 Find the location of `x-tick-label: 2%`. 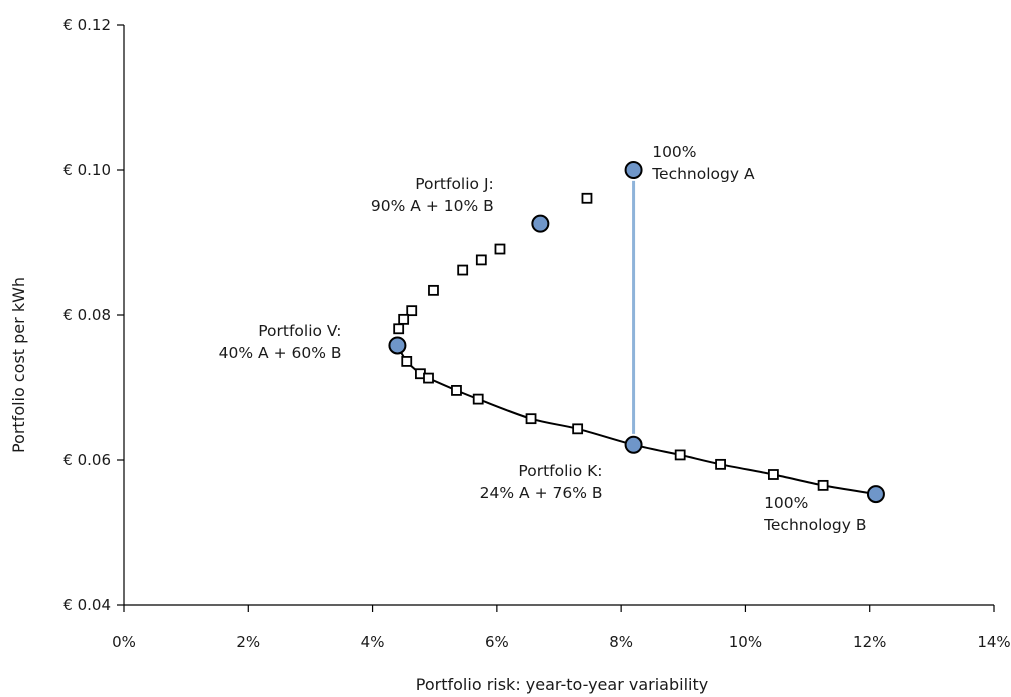

x-tick-label: 2% is located at coordinates (248, 642).